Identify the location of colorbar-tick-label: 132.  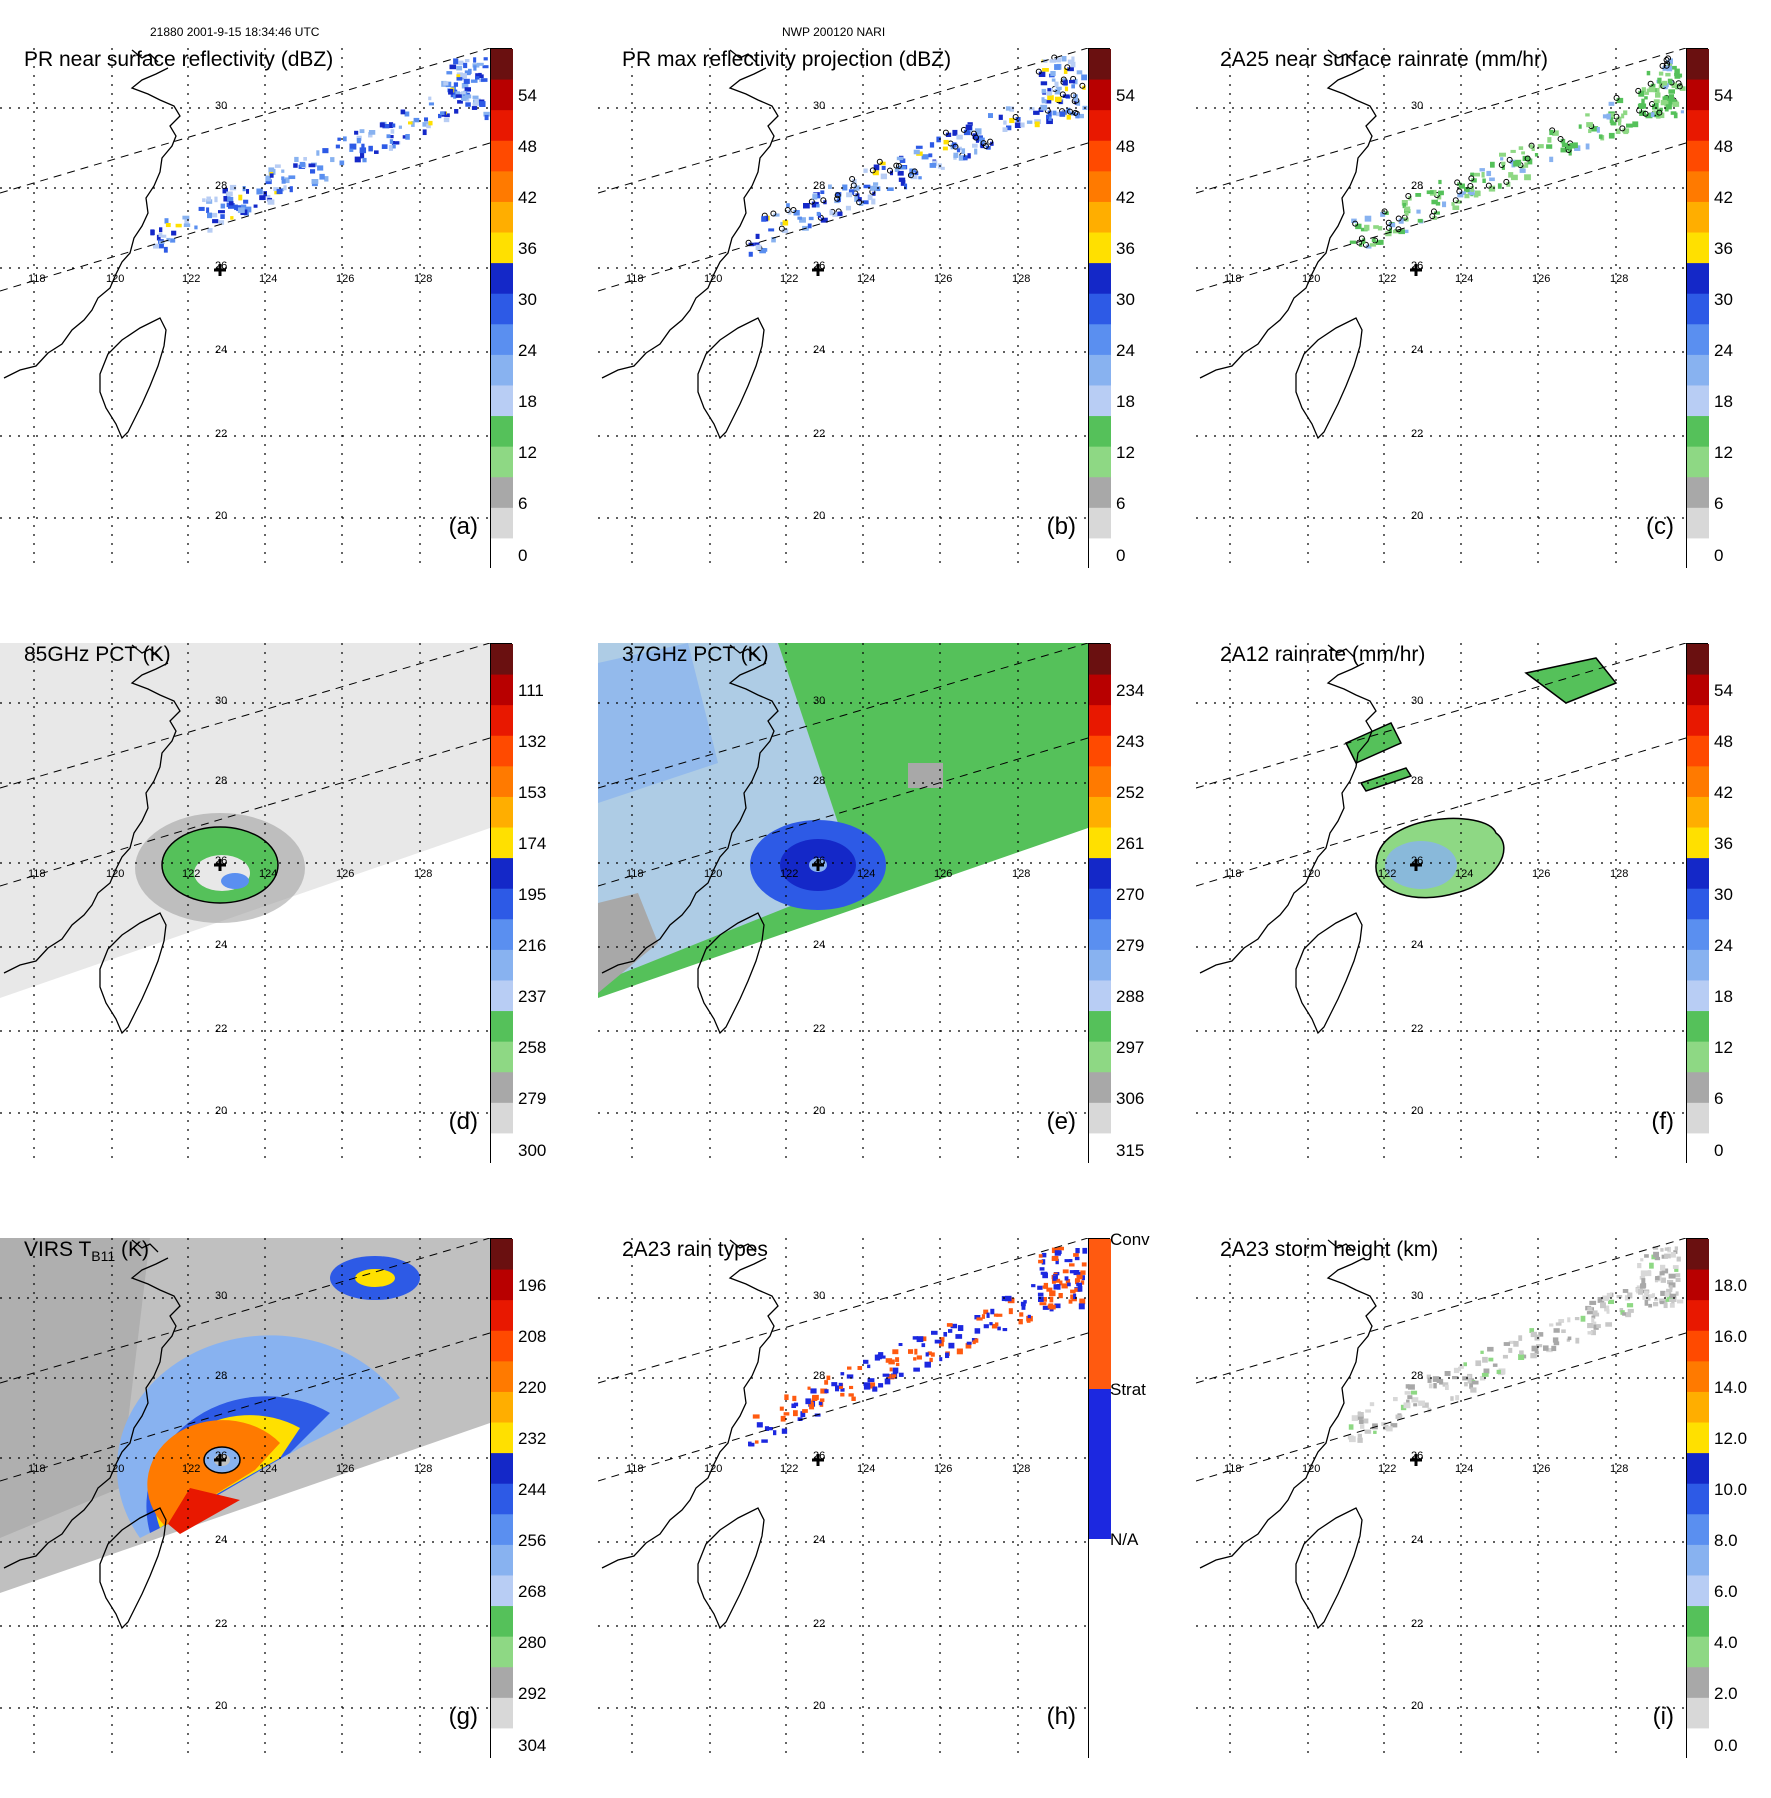
(532, 741).